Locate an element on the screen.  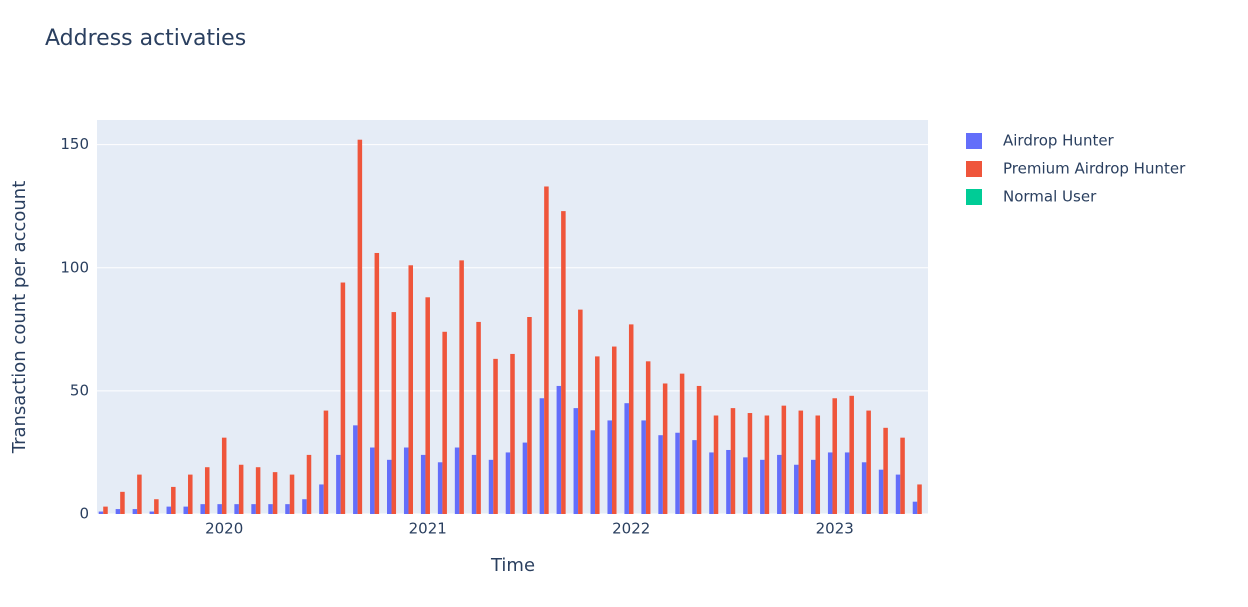
x-tick-label: 2020 is located at coordinates (224, 529).